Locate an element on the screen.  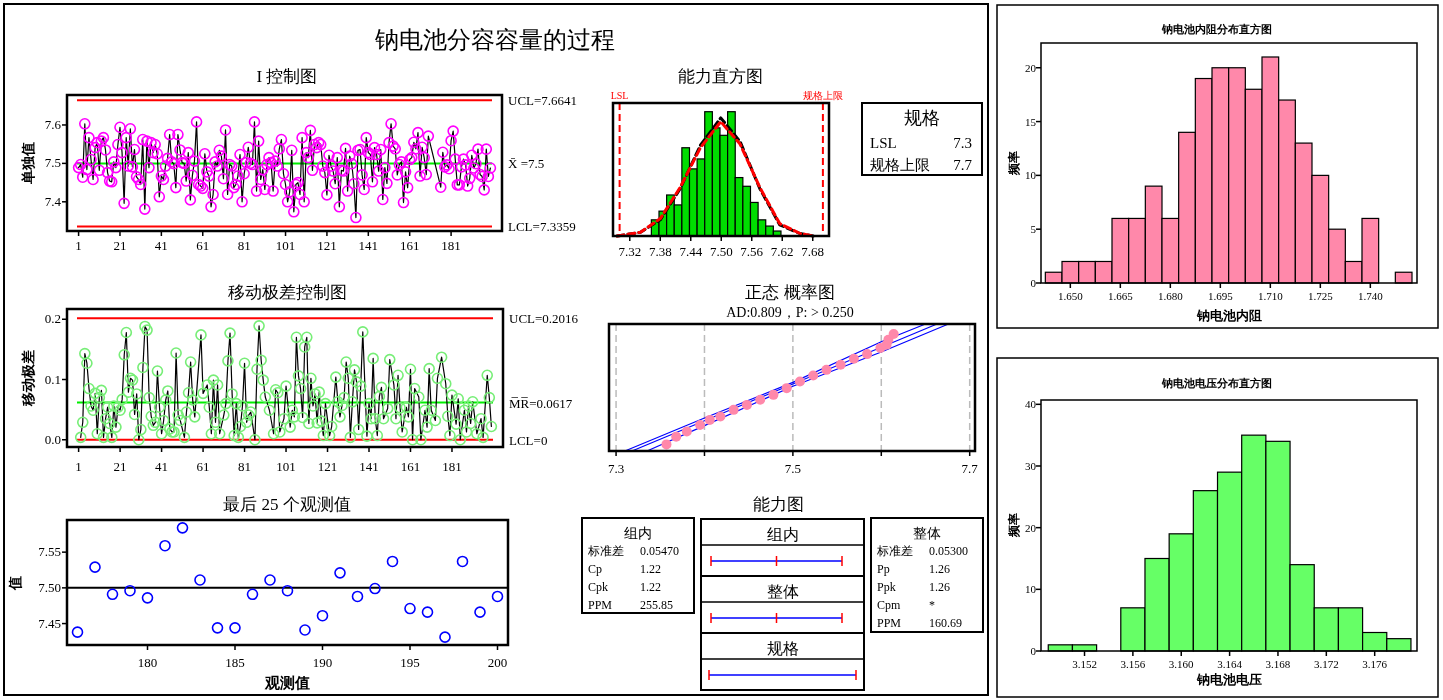
chart-subtitle: I 控制图 is located at coordinates (287, 76).